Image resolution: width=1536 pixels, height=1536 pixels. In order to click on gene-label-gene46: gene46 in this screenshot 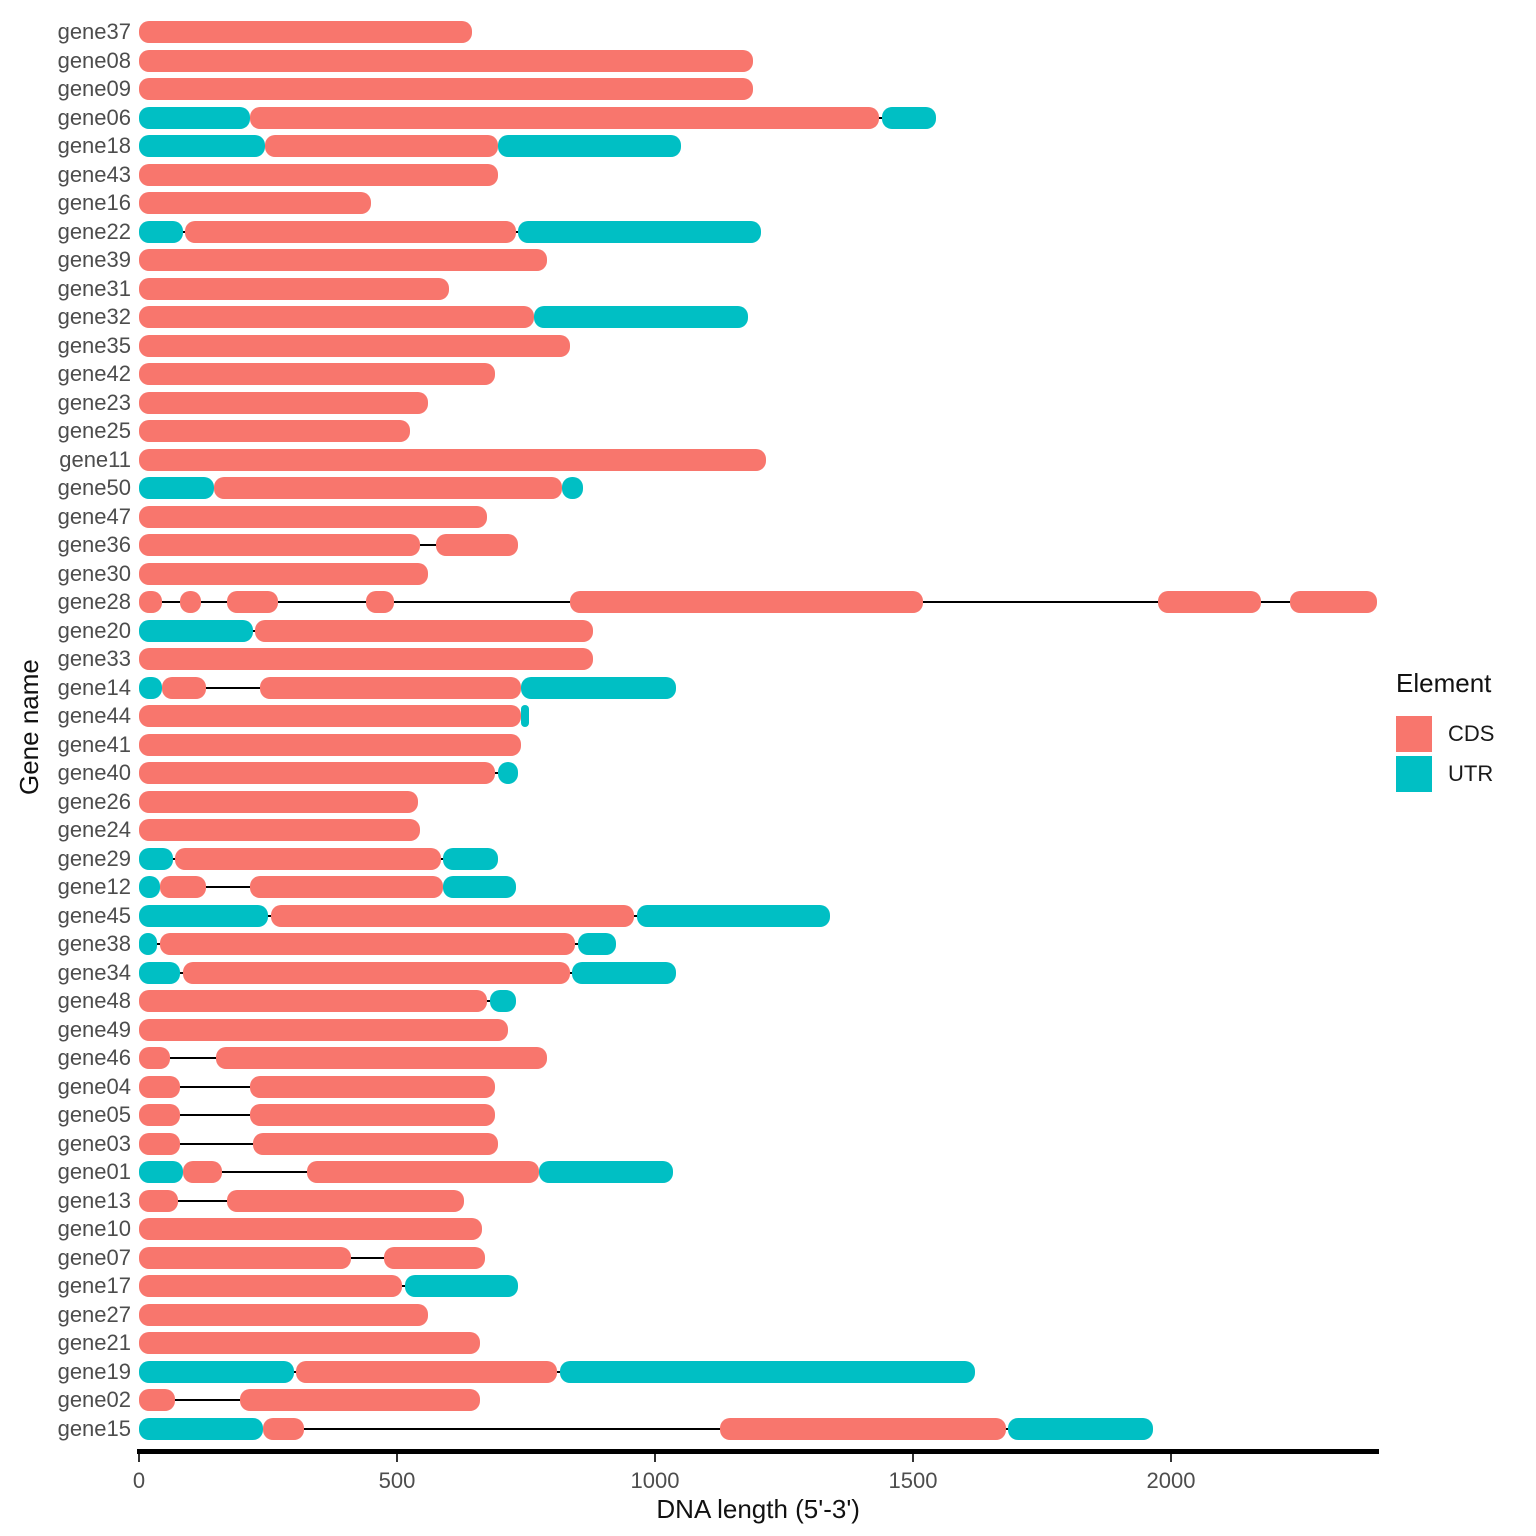, I will do `click(94, 1058)`.